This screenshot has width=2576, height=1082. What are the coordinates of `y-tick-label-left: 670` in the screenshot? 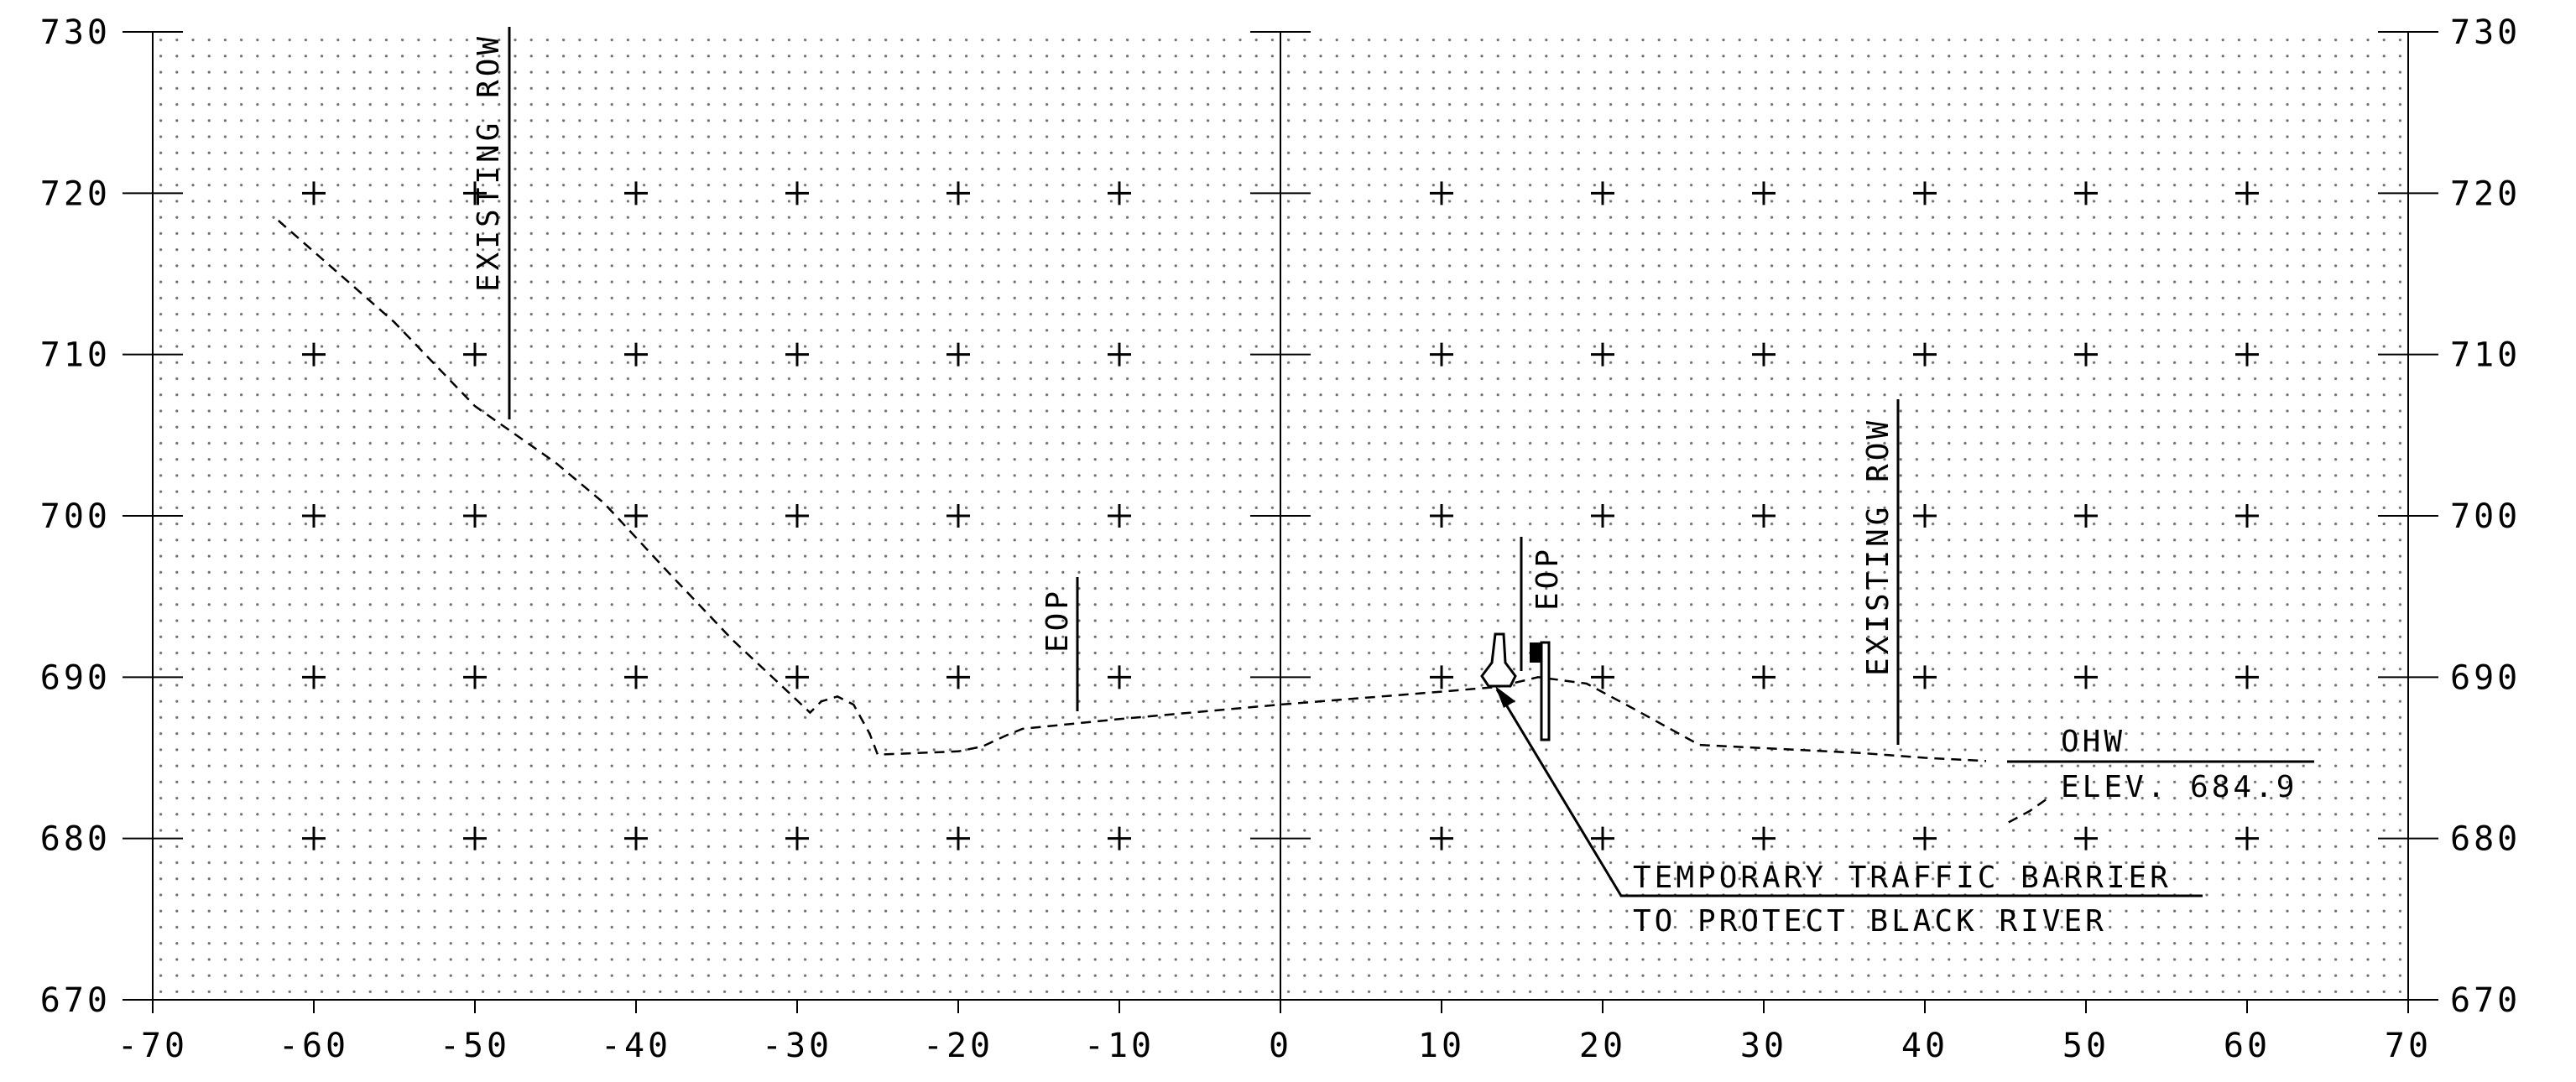 It's located at (75, 1000).